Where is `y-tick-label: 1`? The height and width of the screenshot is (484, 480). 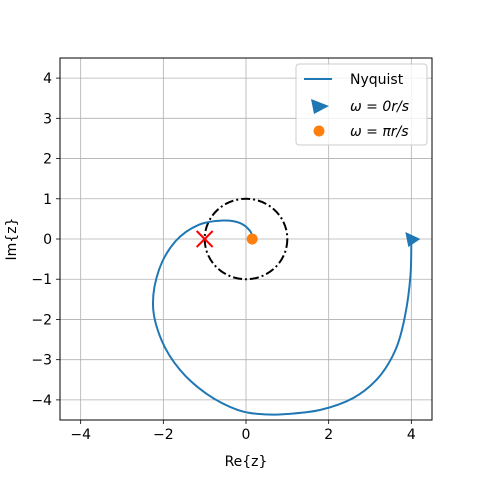 y-tick-label: 1 is located at coordinates (47, 200).